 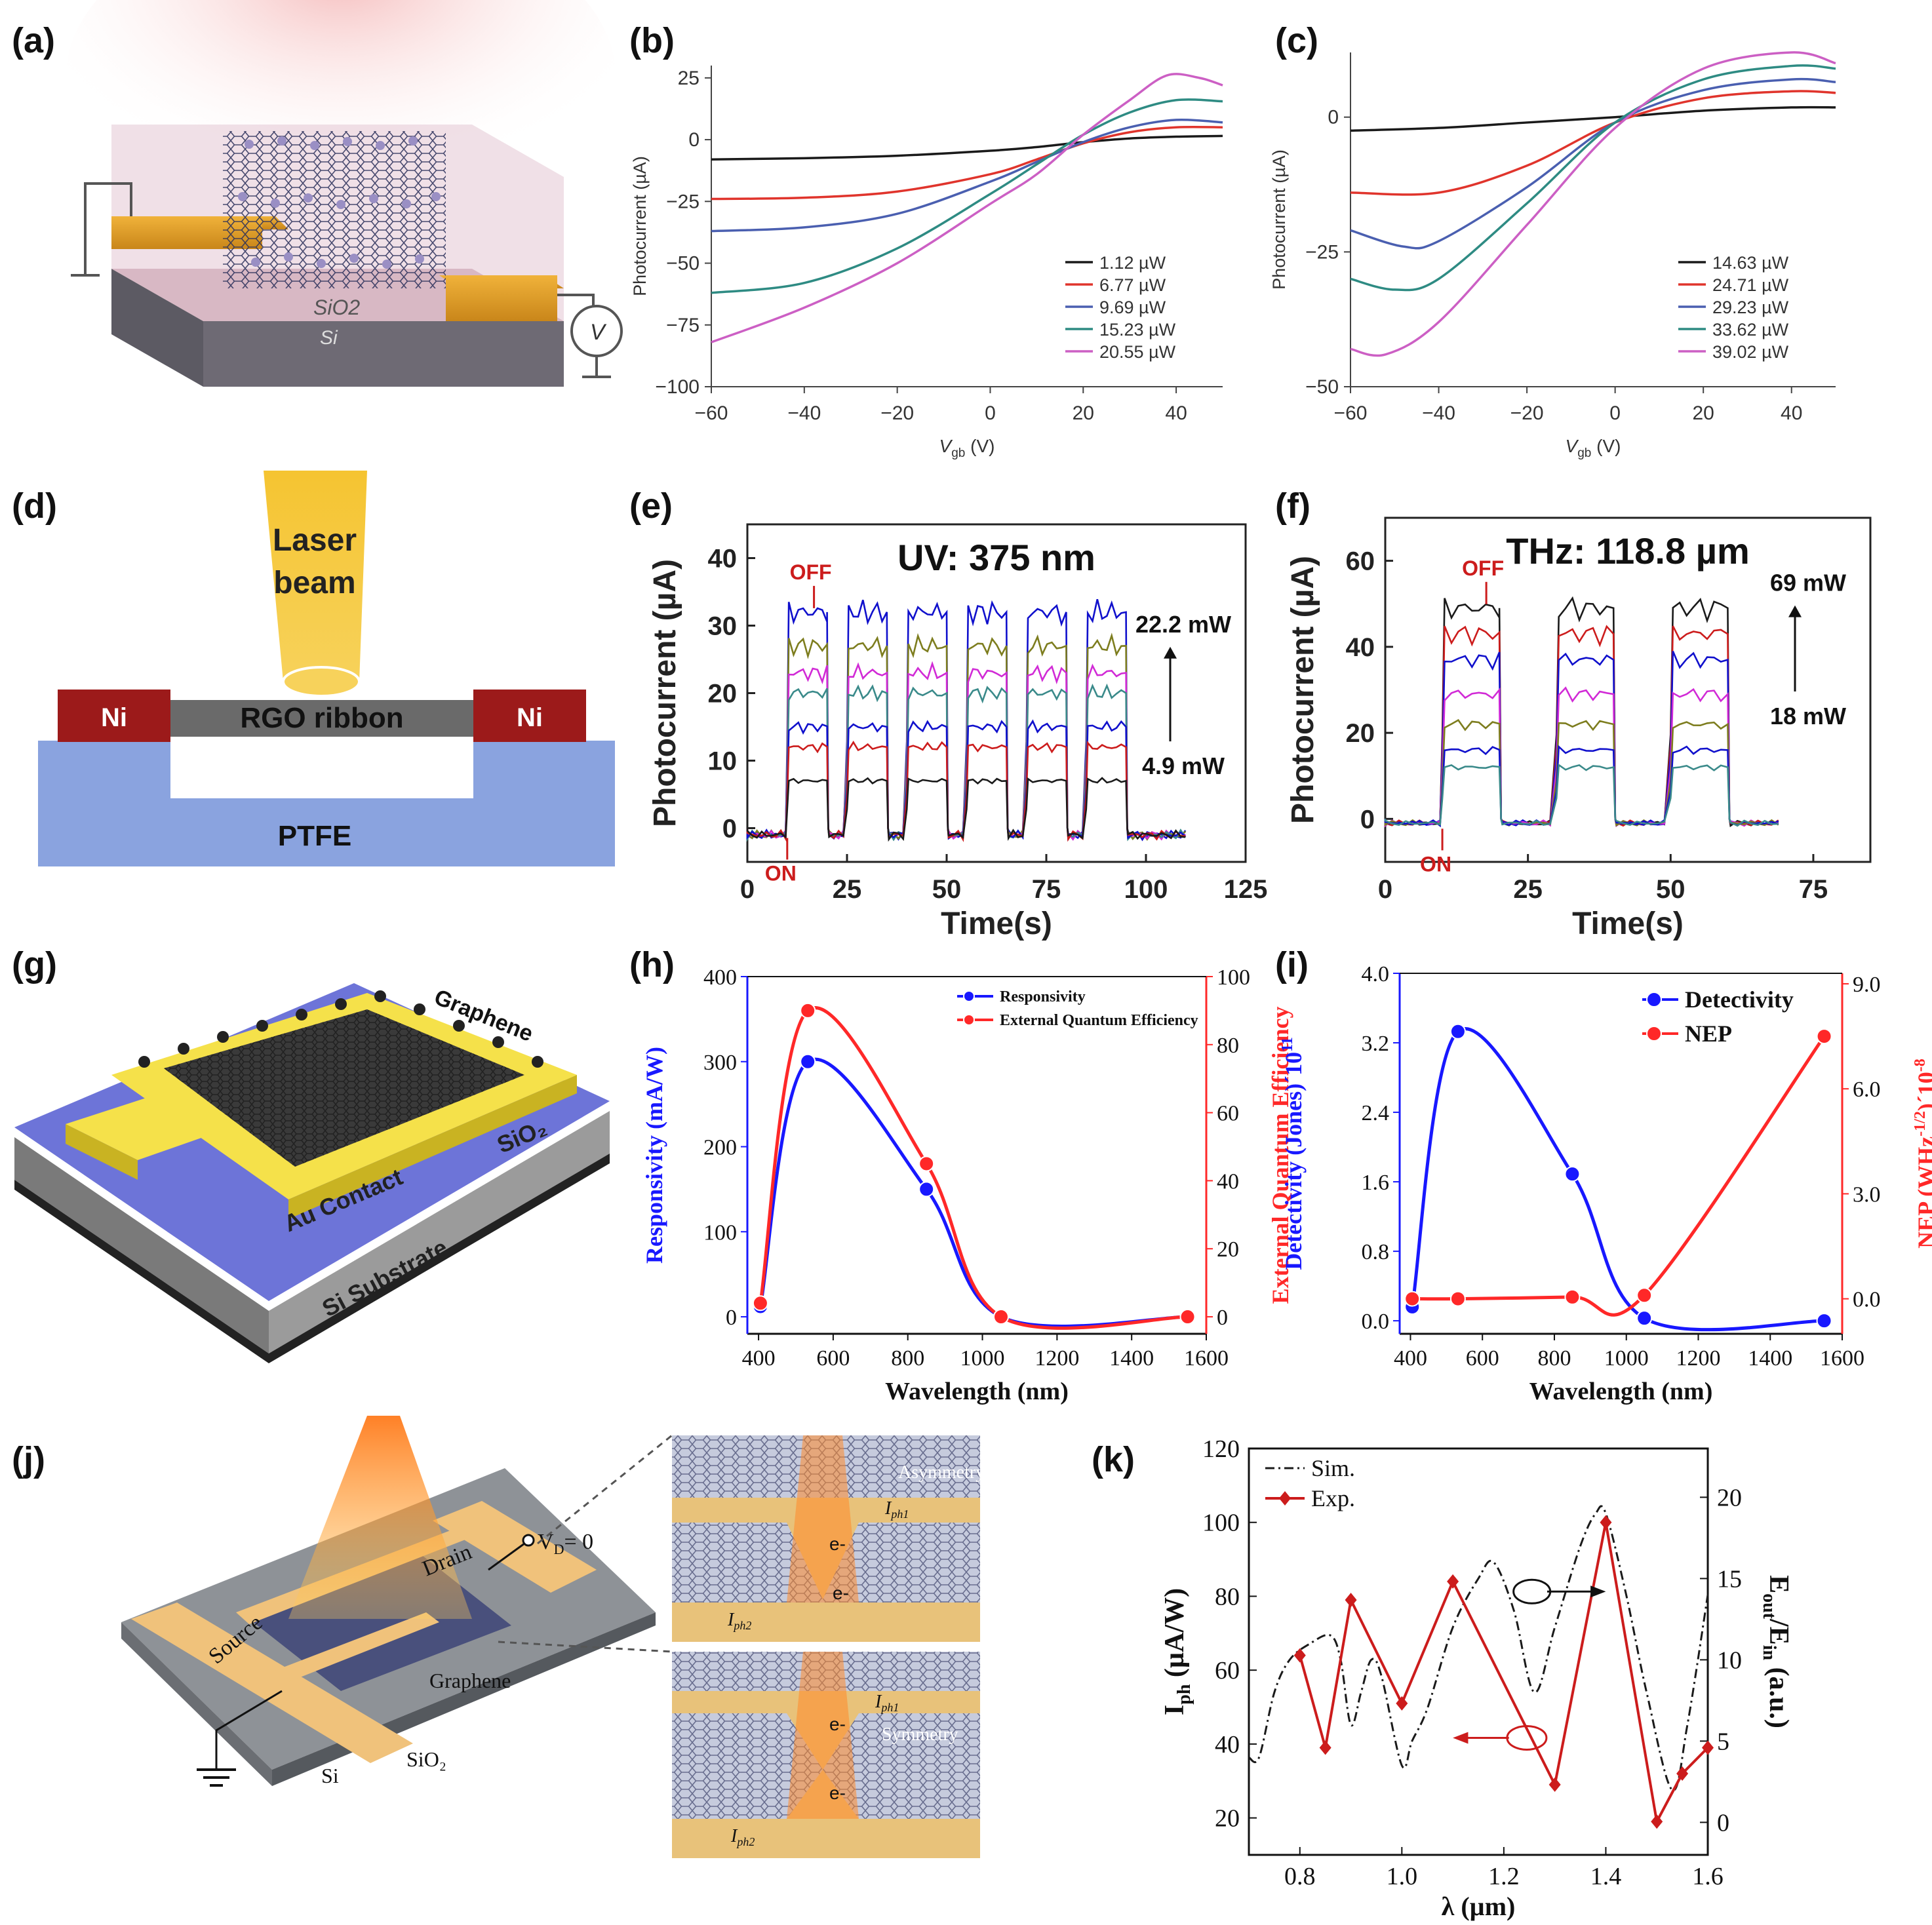 I want to click on legend-label: 15.23 µW, so click(x=1137, y=330).